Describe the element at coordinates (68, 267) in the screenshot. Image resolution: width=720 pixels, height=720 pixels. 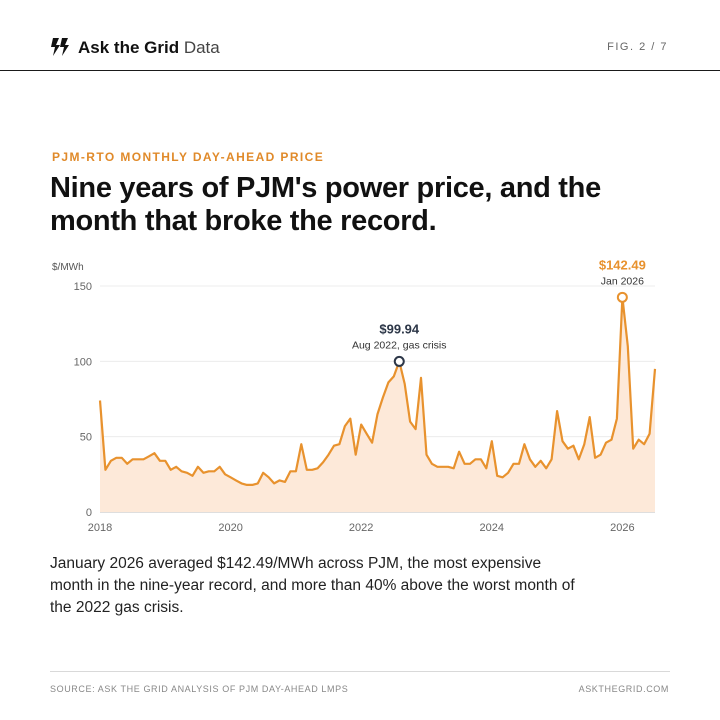
I see `y-axis-unit-label: $/MWh` at that location.